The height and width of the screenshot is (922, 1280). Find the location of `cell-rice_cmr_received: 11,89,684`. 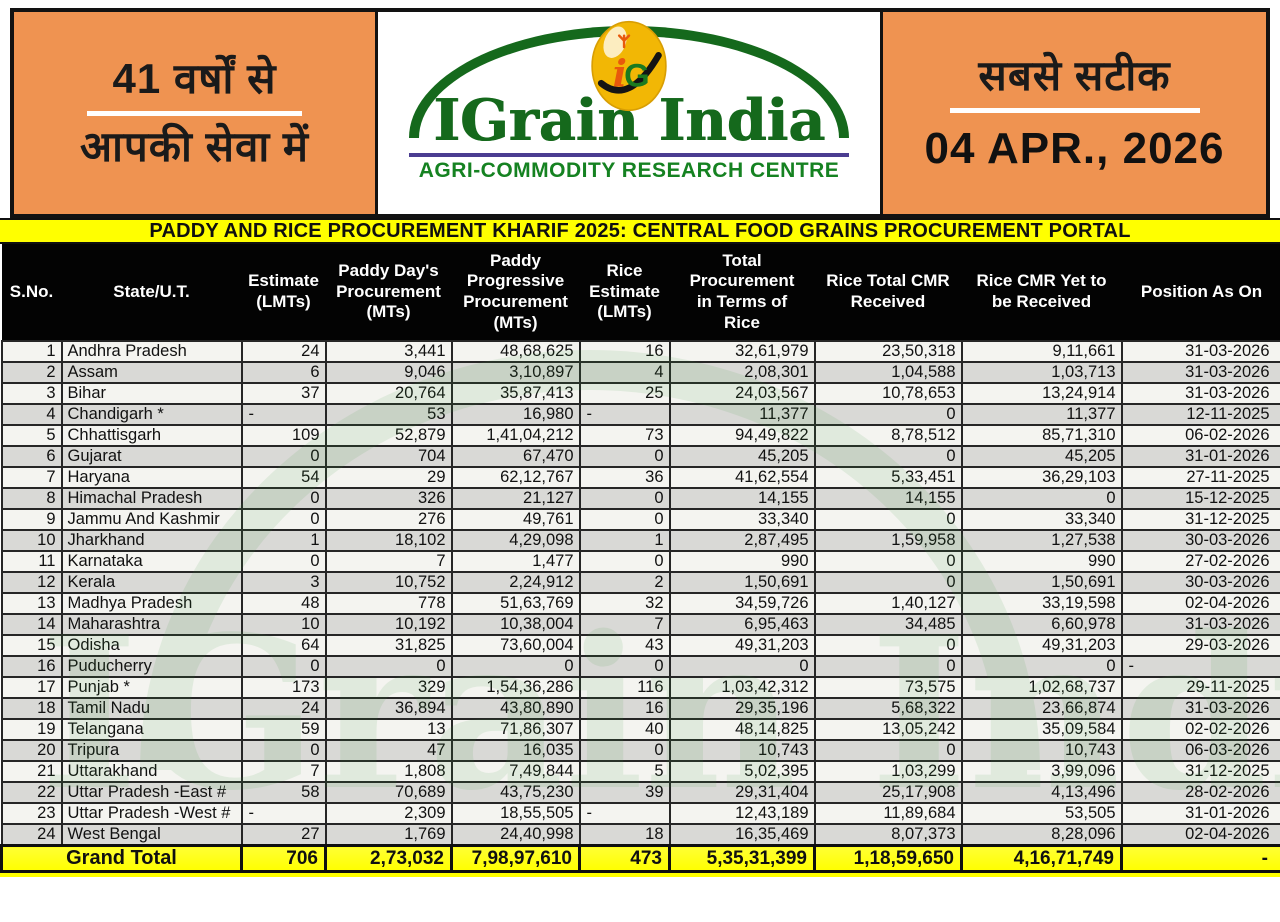

cell-rice_cmr_received: 11,89,684 is located at coordinates (888, 813).